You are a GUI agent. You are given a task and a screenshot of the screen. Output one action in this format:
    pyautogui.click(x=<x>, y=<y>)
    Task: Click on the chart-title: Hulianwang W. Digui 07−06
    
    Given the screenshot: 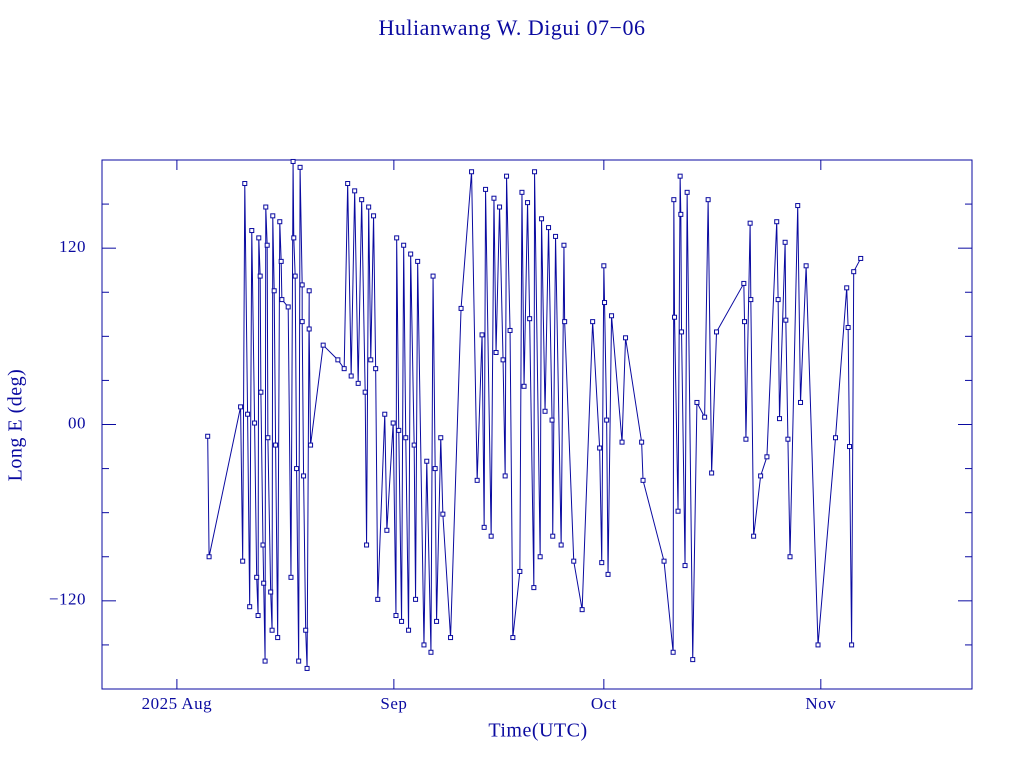 What is the action you would take?
    pyautogui.click(x=512, y=27)
    